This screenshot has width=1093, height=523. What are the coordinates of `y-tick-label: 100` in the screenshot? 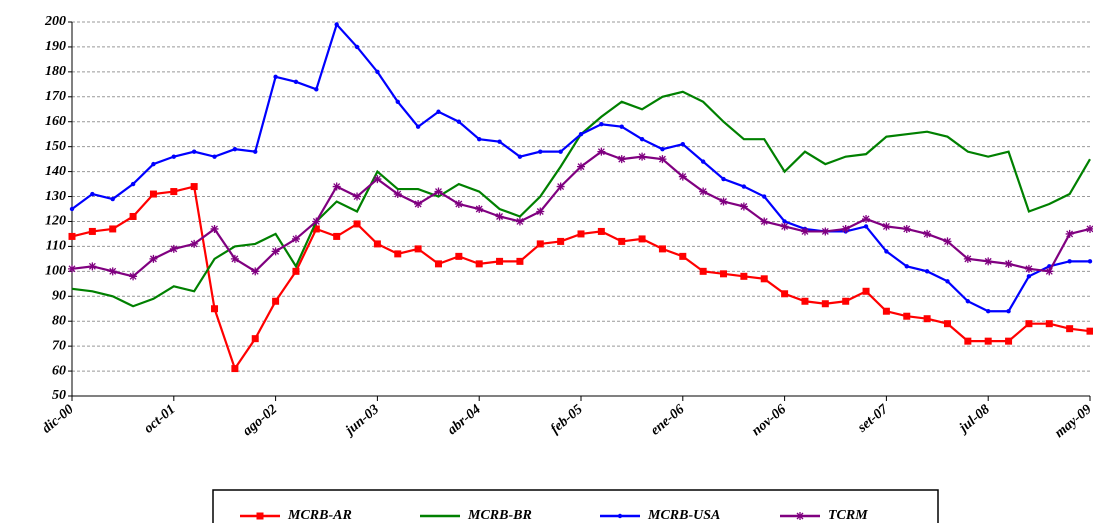 It's located at (55, 271).